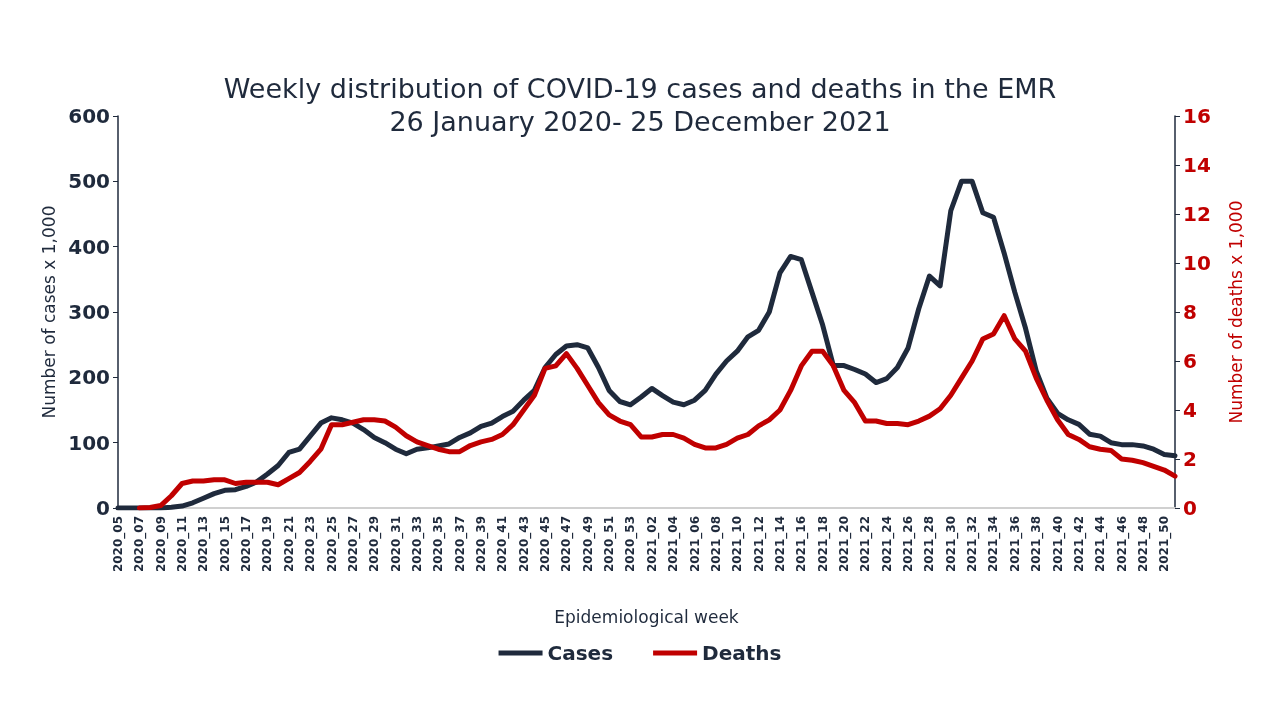 The height and width of the screenshot is (720, 1280). What do you see at coordinates (1190, 312) in the screenshot?
I see `y2-tick-label: 8` at bounding box center [1190, 312].